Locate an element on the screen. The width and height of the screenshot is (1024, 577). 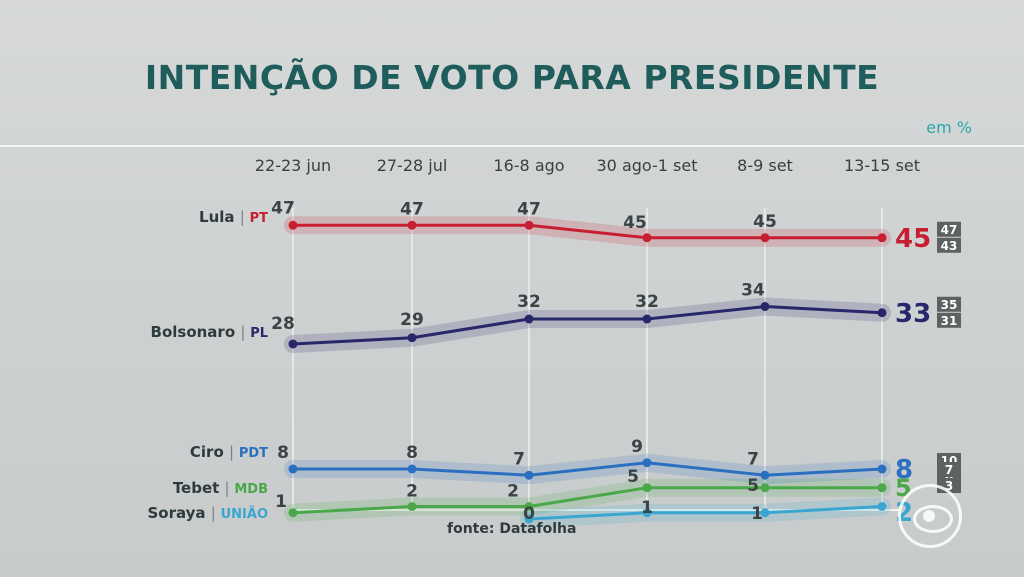
final-value-label: 8 is located at coordinates (904, 470).